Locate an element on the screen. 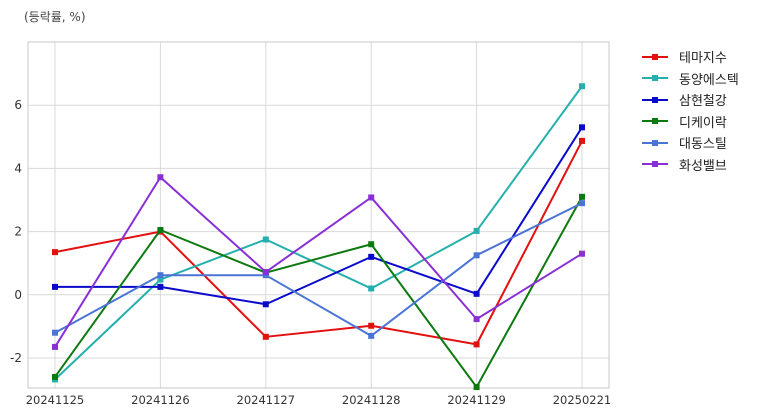 Image resolution: width=766 pixels, height=416 pixels. x-tick-label: 20241129 is located at coordinates (476, 400).